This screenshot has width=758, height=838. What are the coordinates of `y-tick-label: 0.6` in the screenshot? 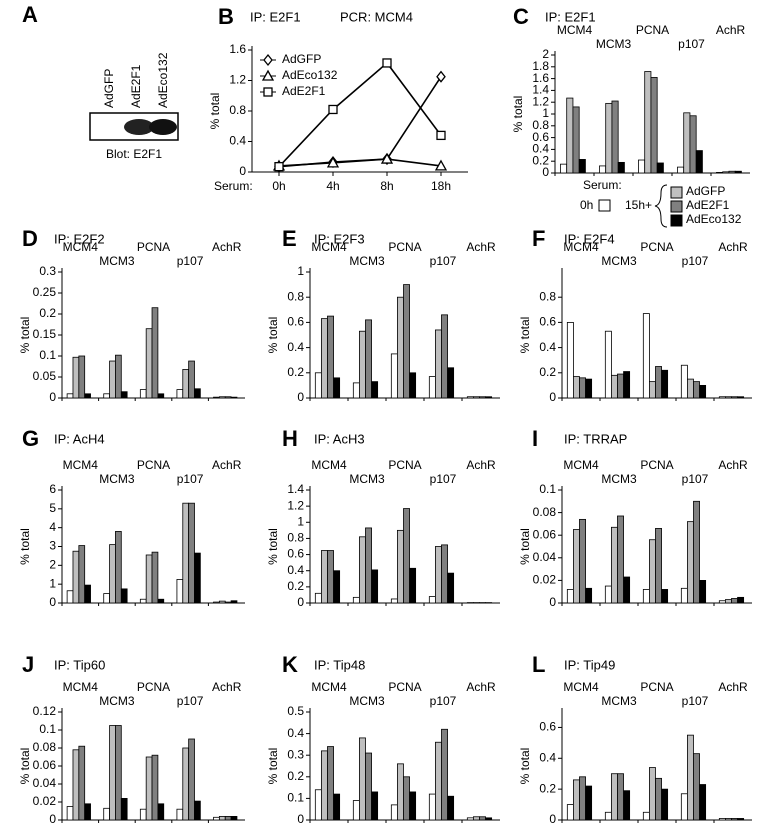 It's located at (295, 554).